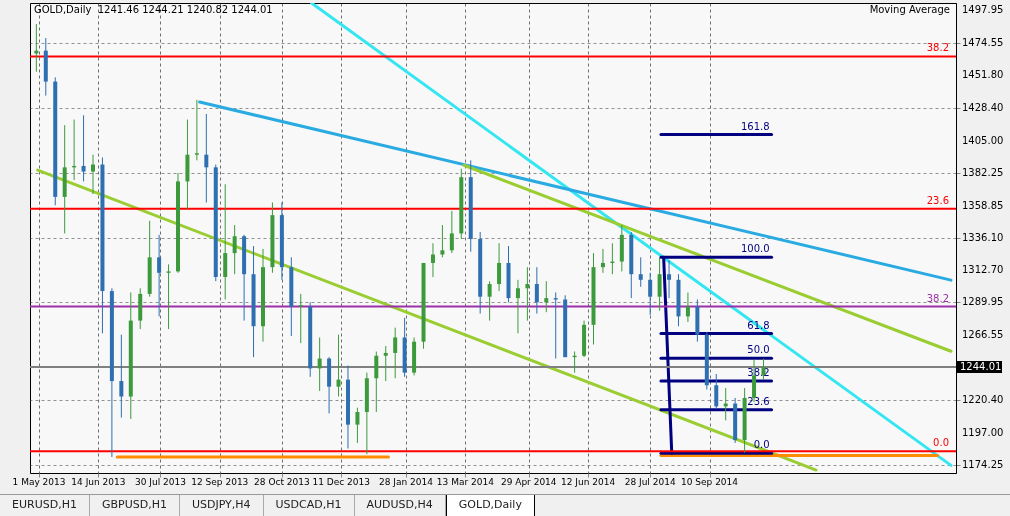 The width and height of the screenshot is (1010, 516). Describe the element at coordinates (909, 9) in the screenshot. I see `annotation: Moving Average` at that location.